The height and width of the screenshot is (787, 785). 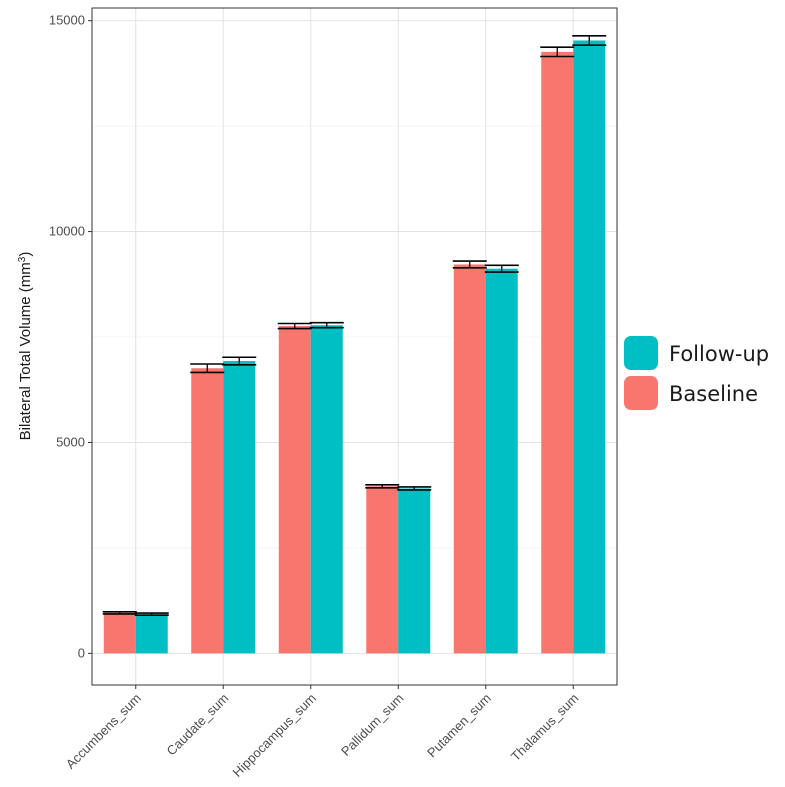 What do you see at coordinates (713, 394) in the screenshot?
I see `legend-label: Baseline` at bounding box center [713, 394].